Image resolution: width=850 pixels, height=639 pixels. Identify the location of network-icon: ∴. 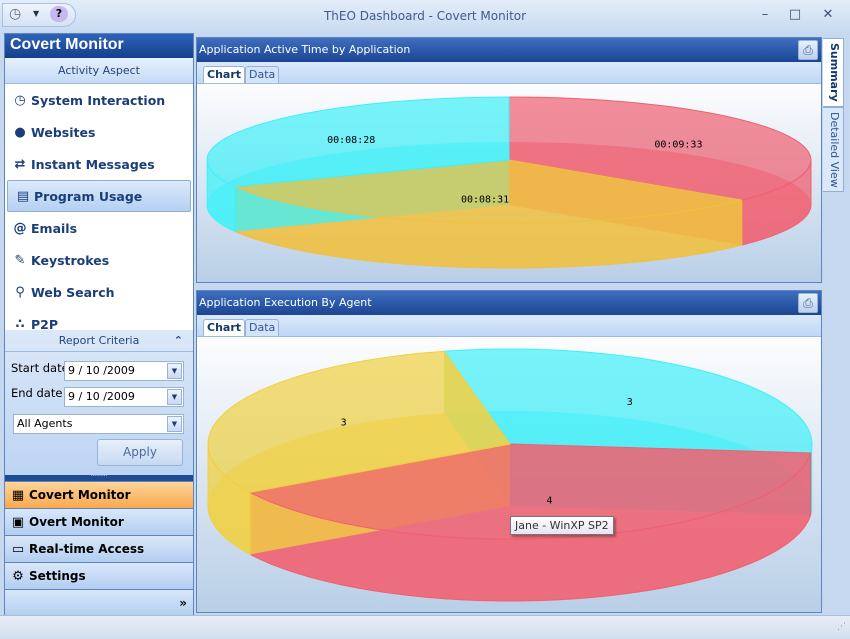
(20, 324).